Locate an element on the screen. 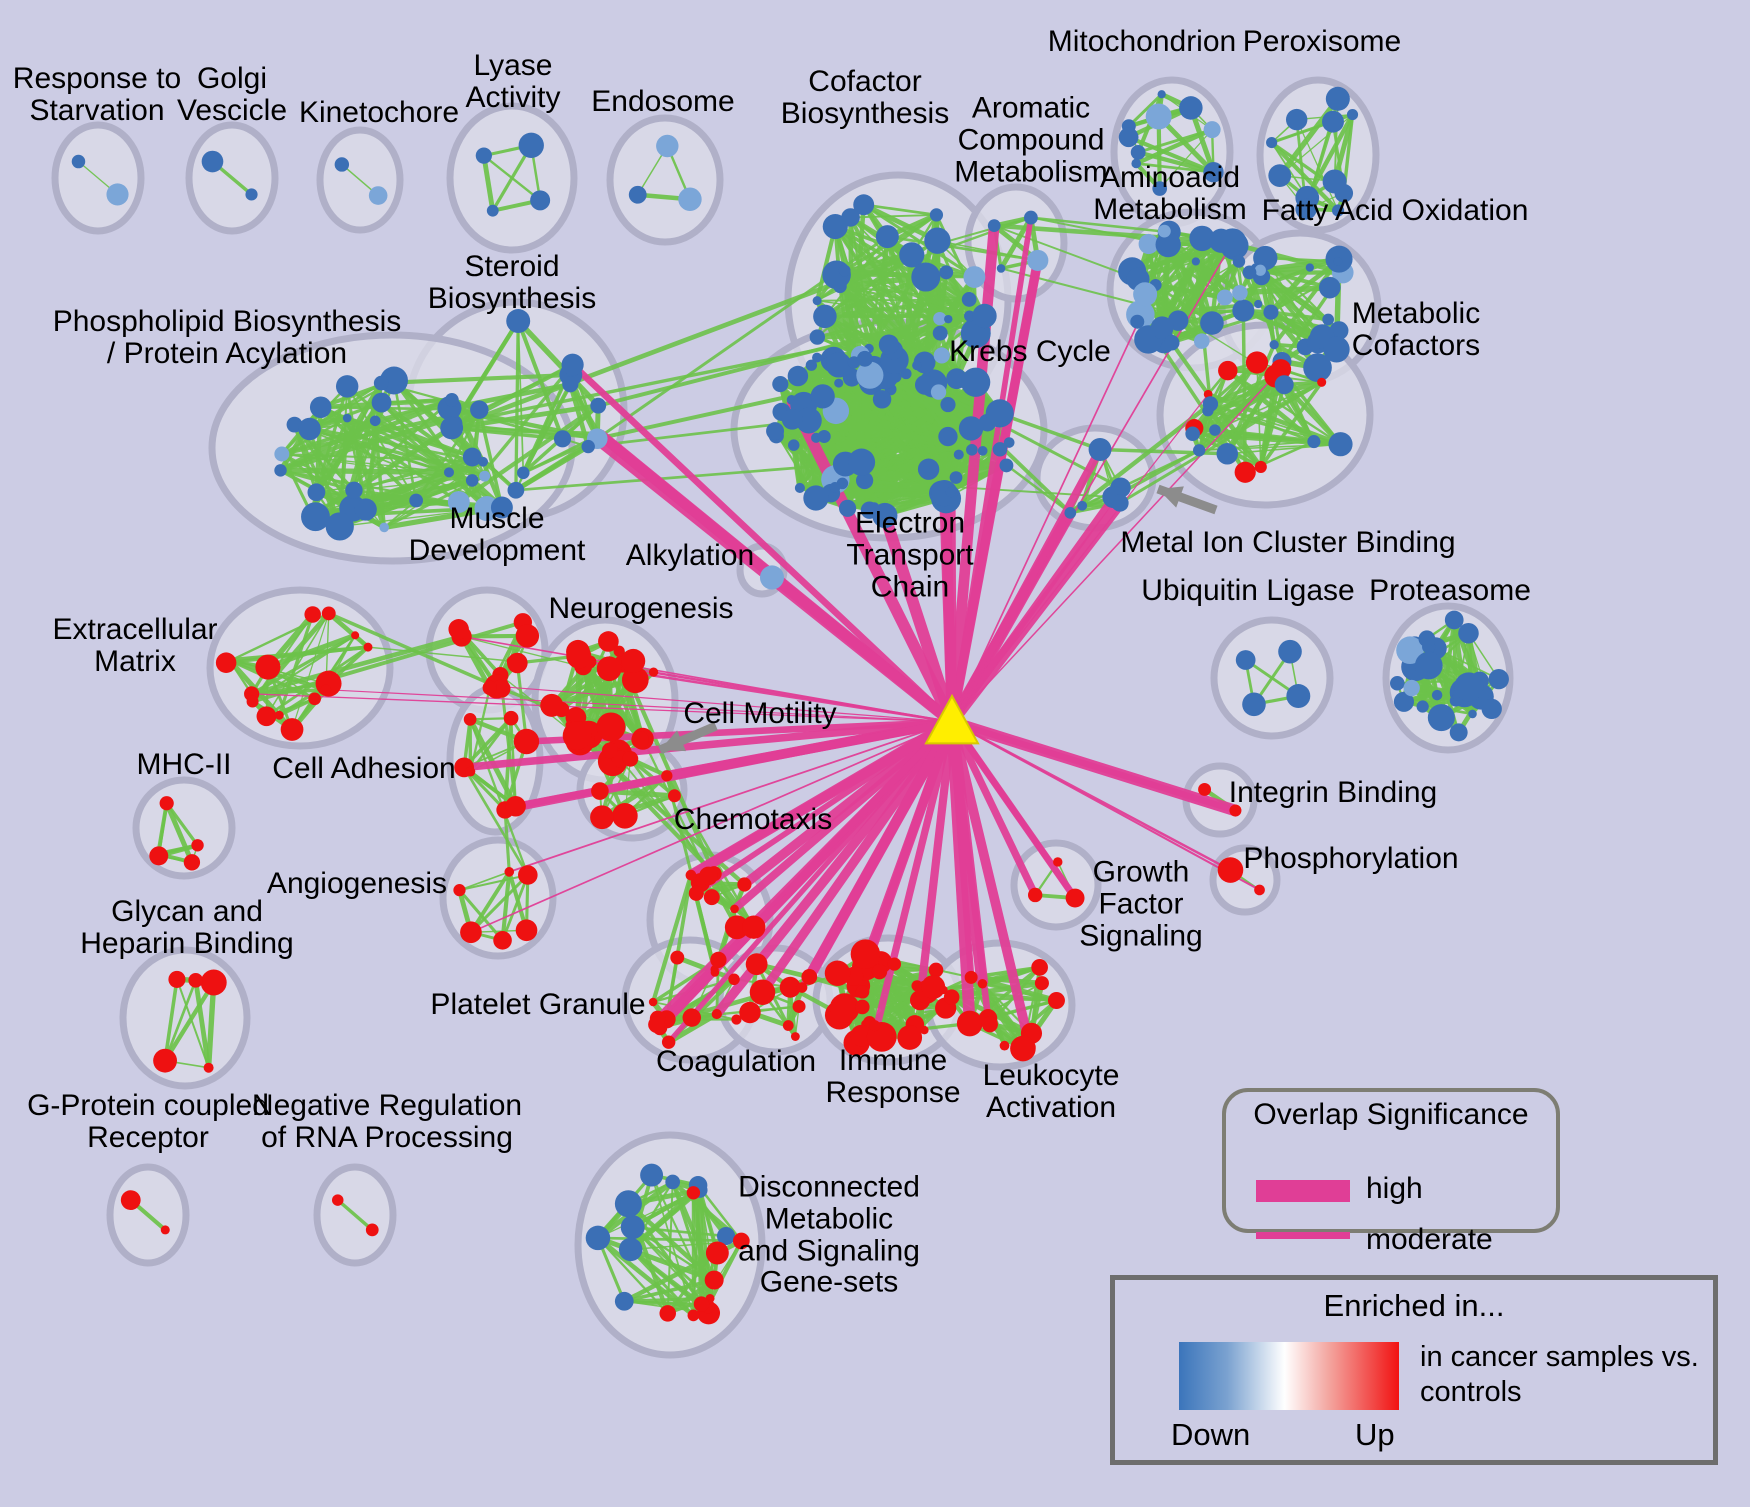 The width and height of the screenshot is (1750, 1507). legend-high-label: high is located at coordinates (1394, 1188).